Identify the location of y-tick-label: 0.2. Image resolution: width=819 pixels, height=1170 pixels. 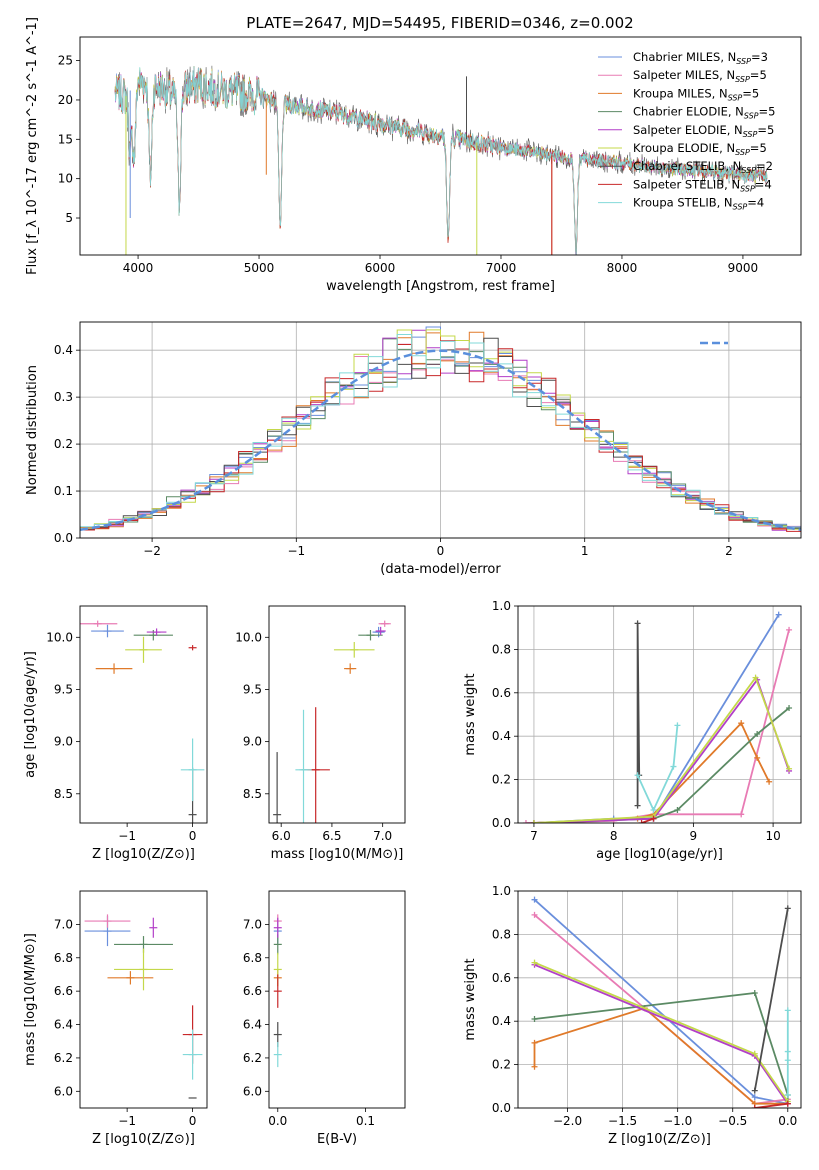
(63, 444).